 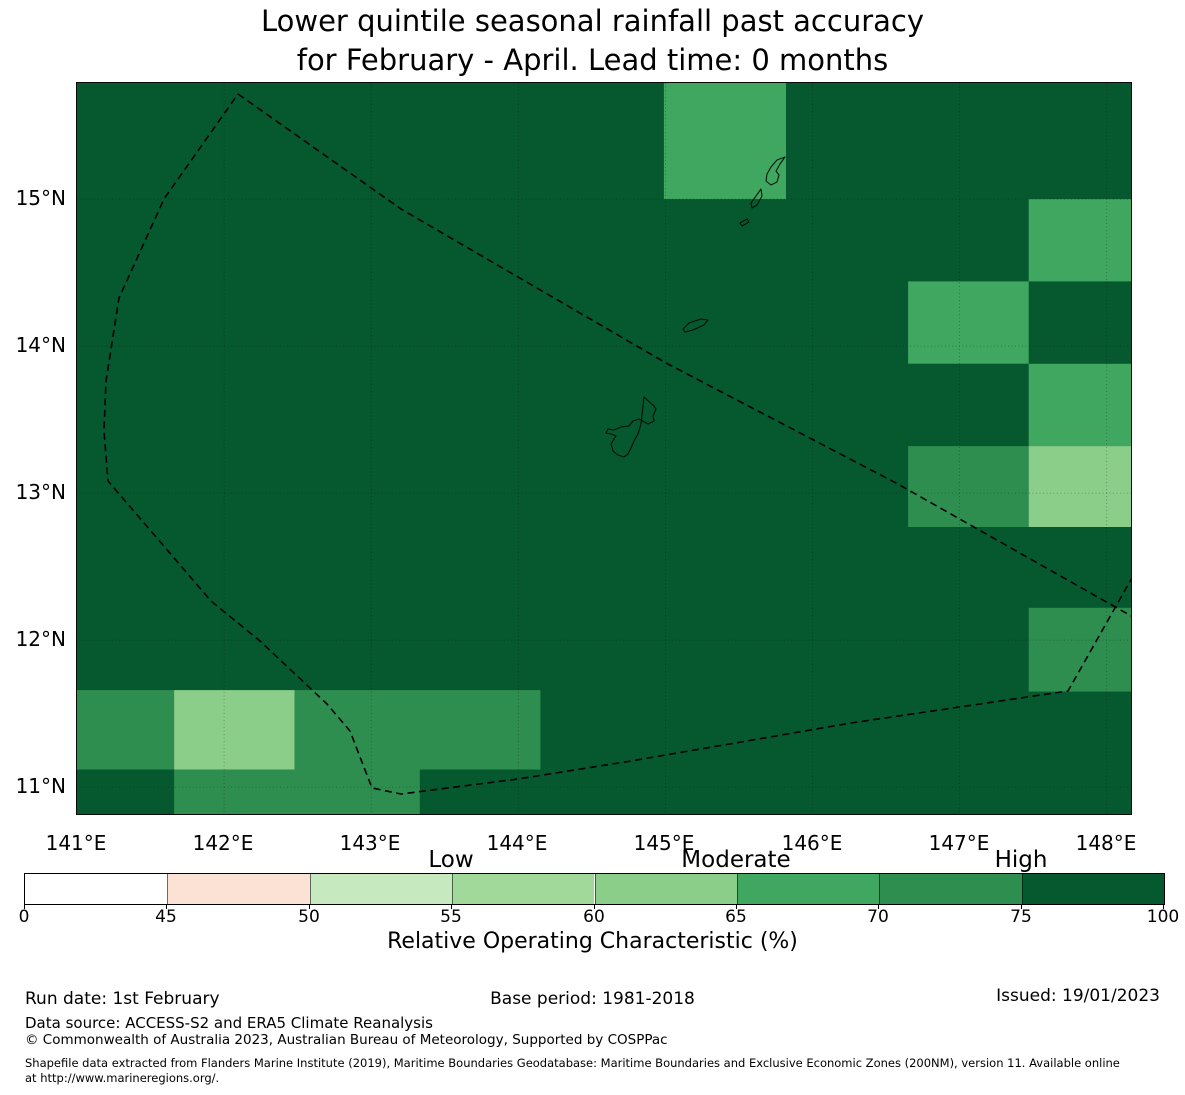 What do you see at coordinates (122, 1078) in the screenshot?
I see `footer-shapefile-note-line-2: at http://www.marineregions.org/.` at bounding box center [122, 1078].